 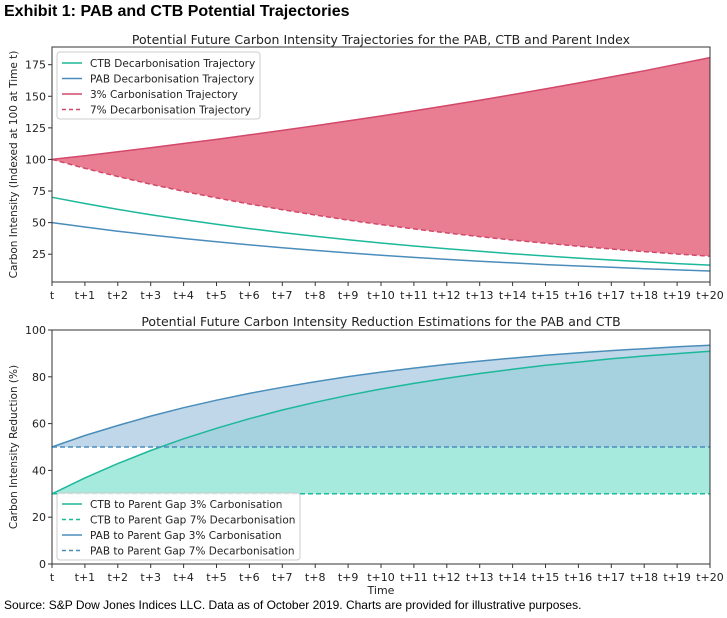 I want to click on legend-label: PAB to Parent Gap 3% Carbonisation, so click(x=186, y=536).